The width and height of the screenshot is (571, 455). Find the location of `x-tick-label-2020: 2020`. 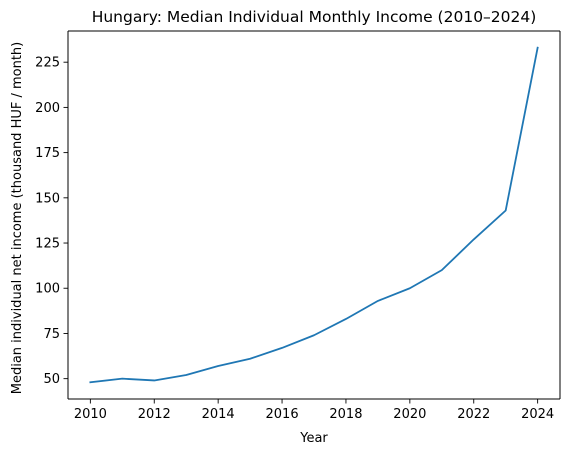

x-tick-label-2020: 2020 is located at coordinates (409, 414).